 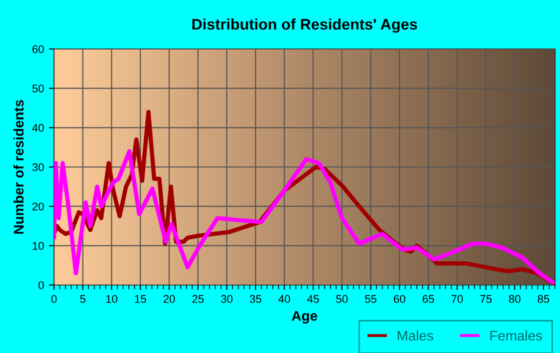 I want to click on y-tick-label: 10, so click(x=38, y=246).